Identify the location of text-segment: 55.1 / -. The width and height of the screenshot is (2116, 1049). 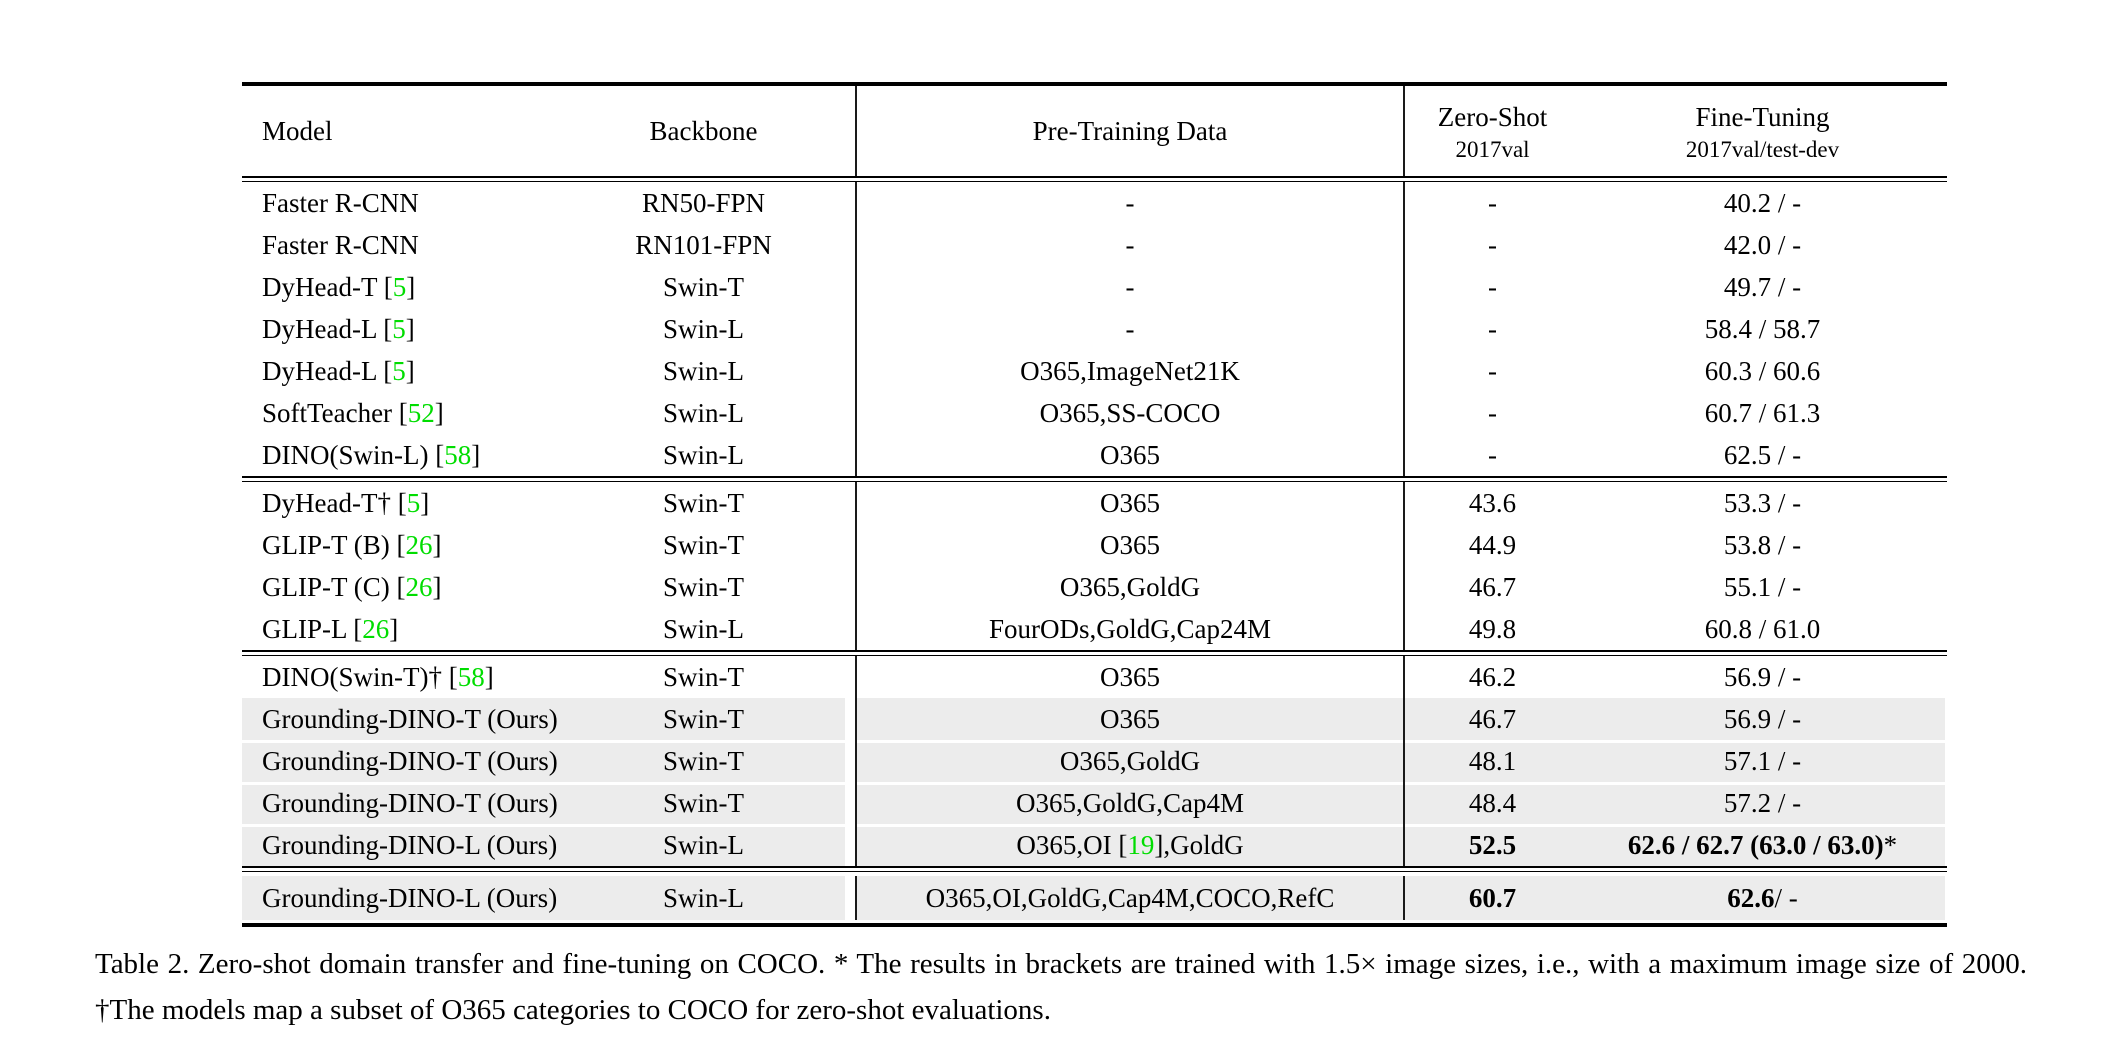
(1762, 586).